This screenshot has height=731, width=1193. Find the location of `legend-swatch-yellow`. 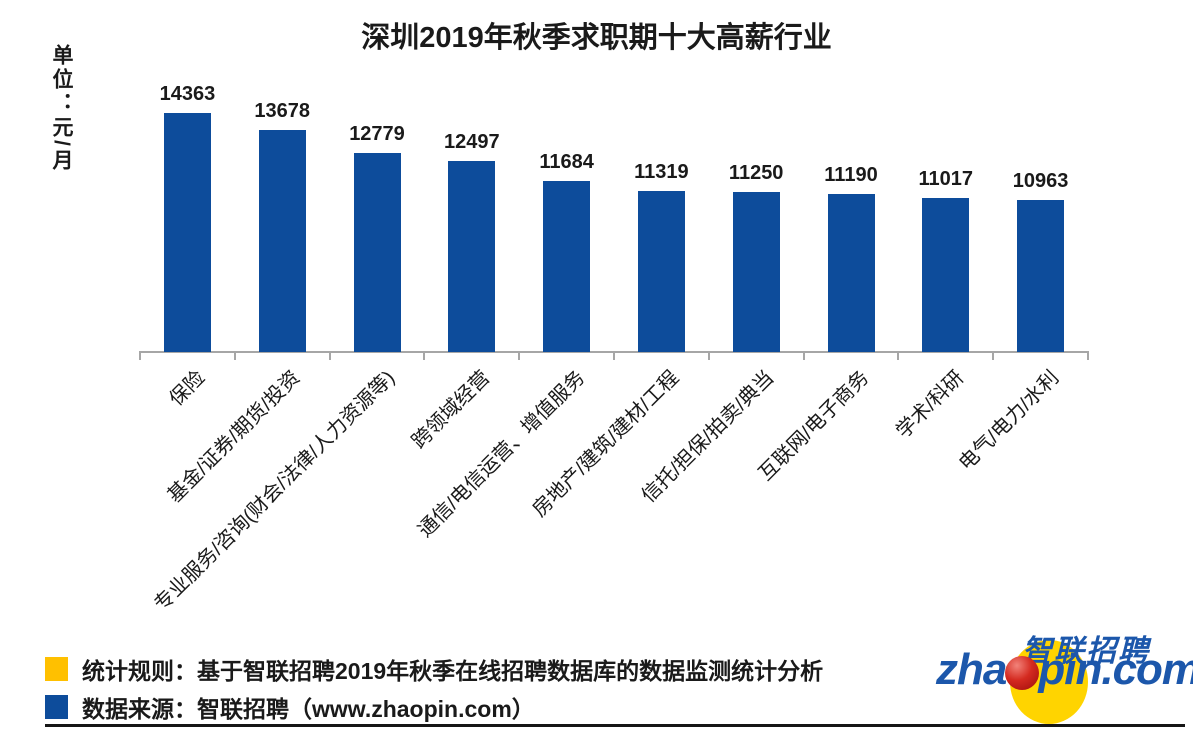

legend-swatch-yellow is located at coordinates (56, 669).